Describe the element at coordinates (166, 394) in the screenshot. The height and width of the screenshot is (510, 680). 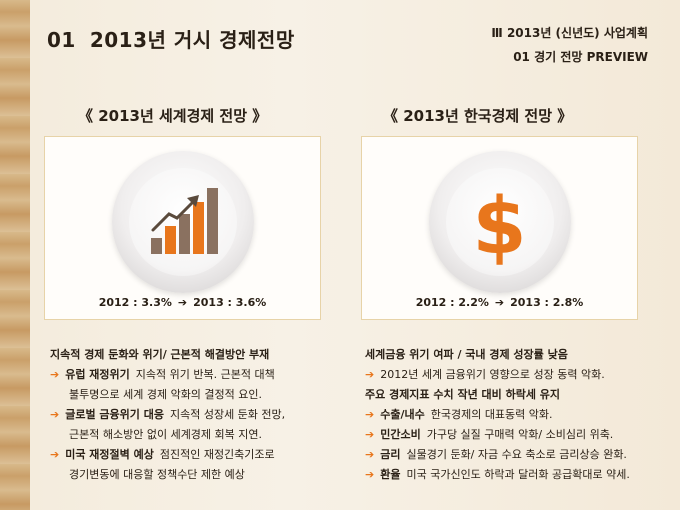
I see `line-text: 불투명으로 세계 경제 악화의 결정적 요인.` at that location.